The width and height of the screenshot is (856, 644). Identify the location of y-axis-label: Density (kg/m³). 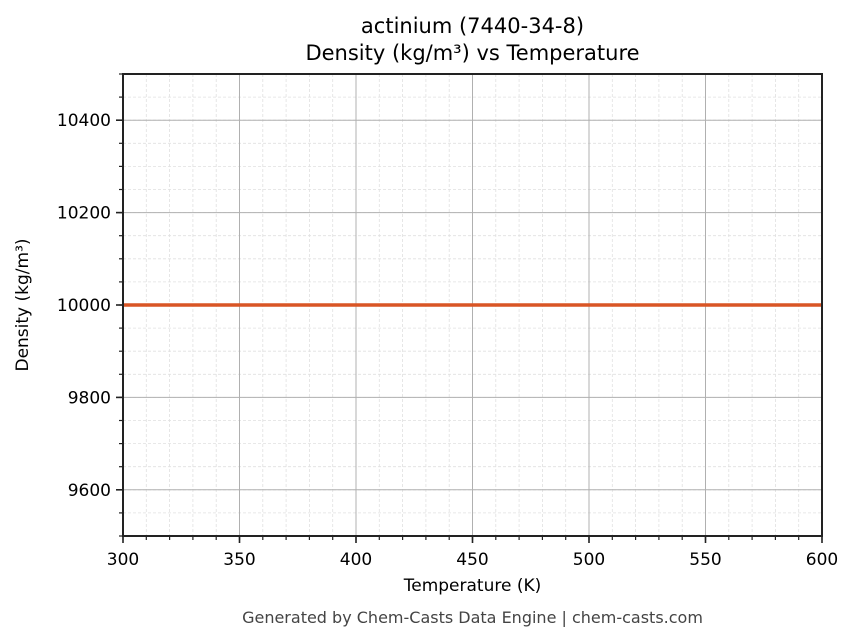
(23, 305).